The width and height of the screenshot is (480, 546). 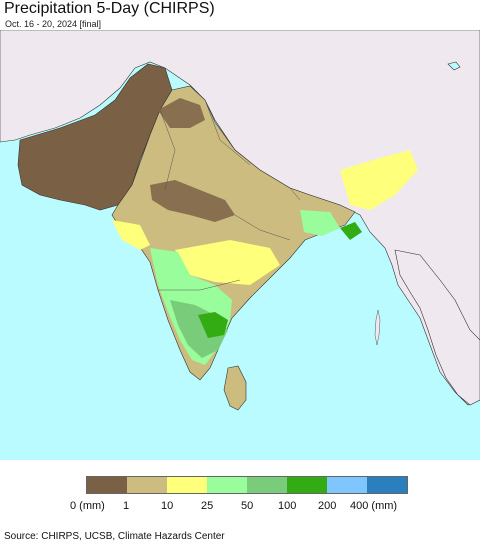 What do you see at coordinates (181, 113) in the screenshot?
I see `dry-patch-north` at bounding box center [181, 113].